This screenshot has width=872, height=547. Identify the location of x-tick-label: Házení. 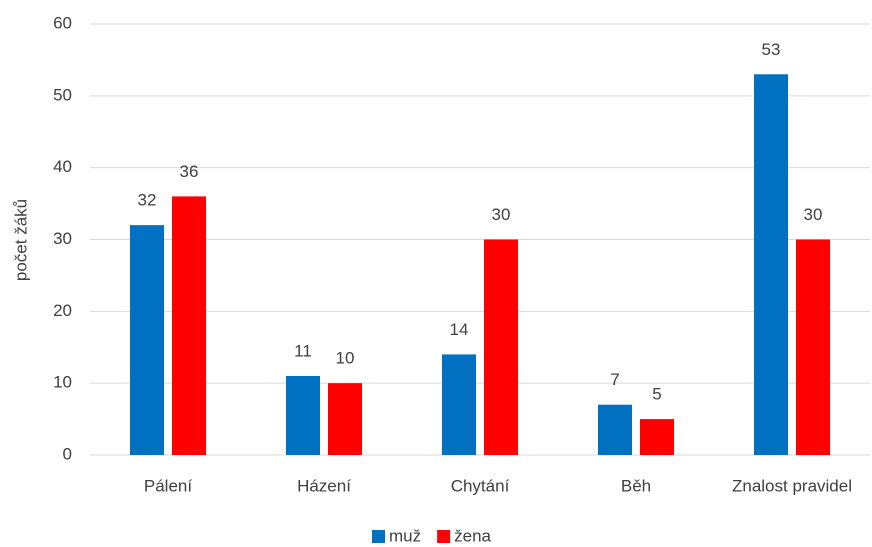
(324, 485).